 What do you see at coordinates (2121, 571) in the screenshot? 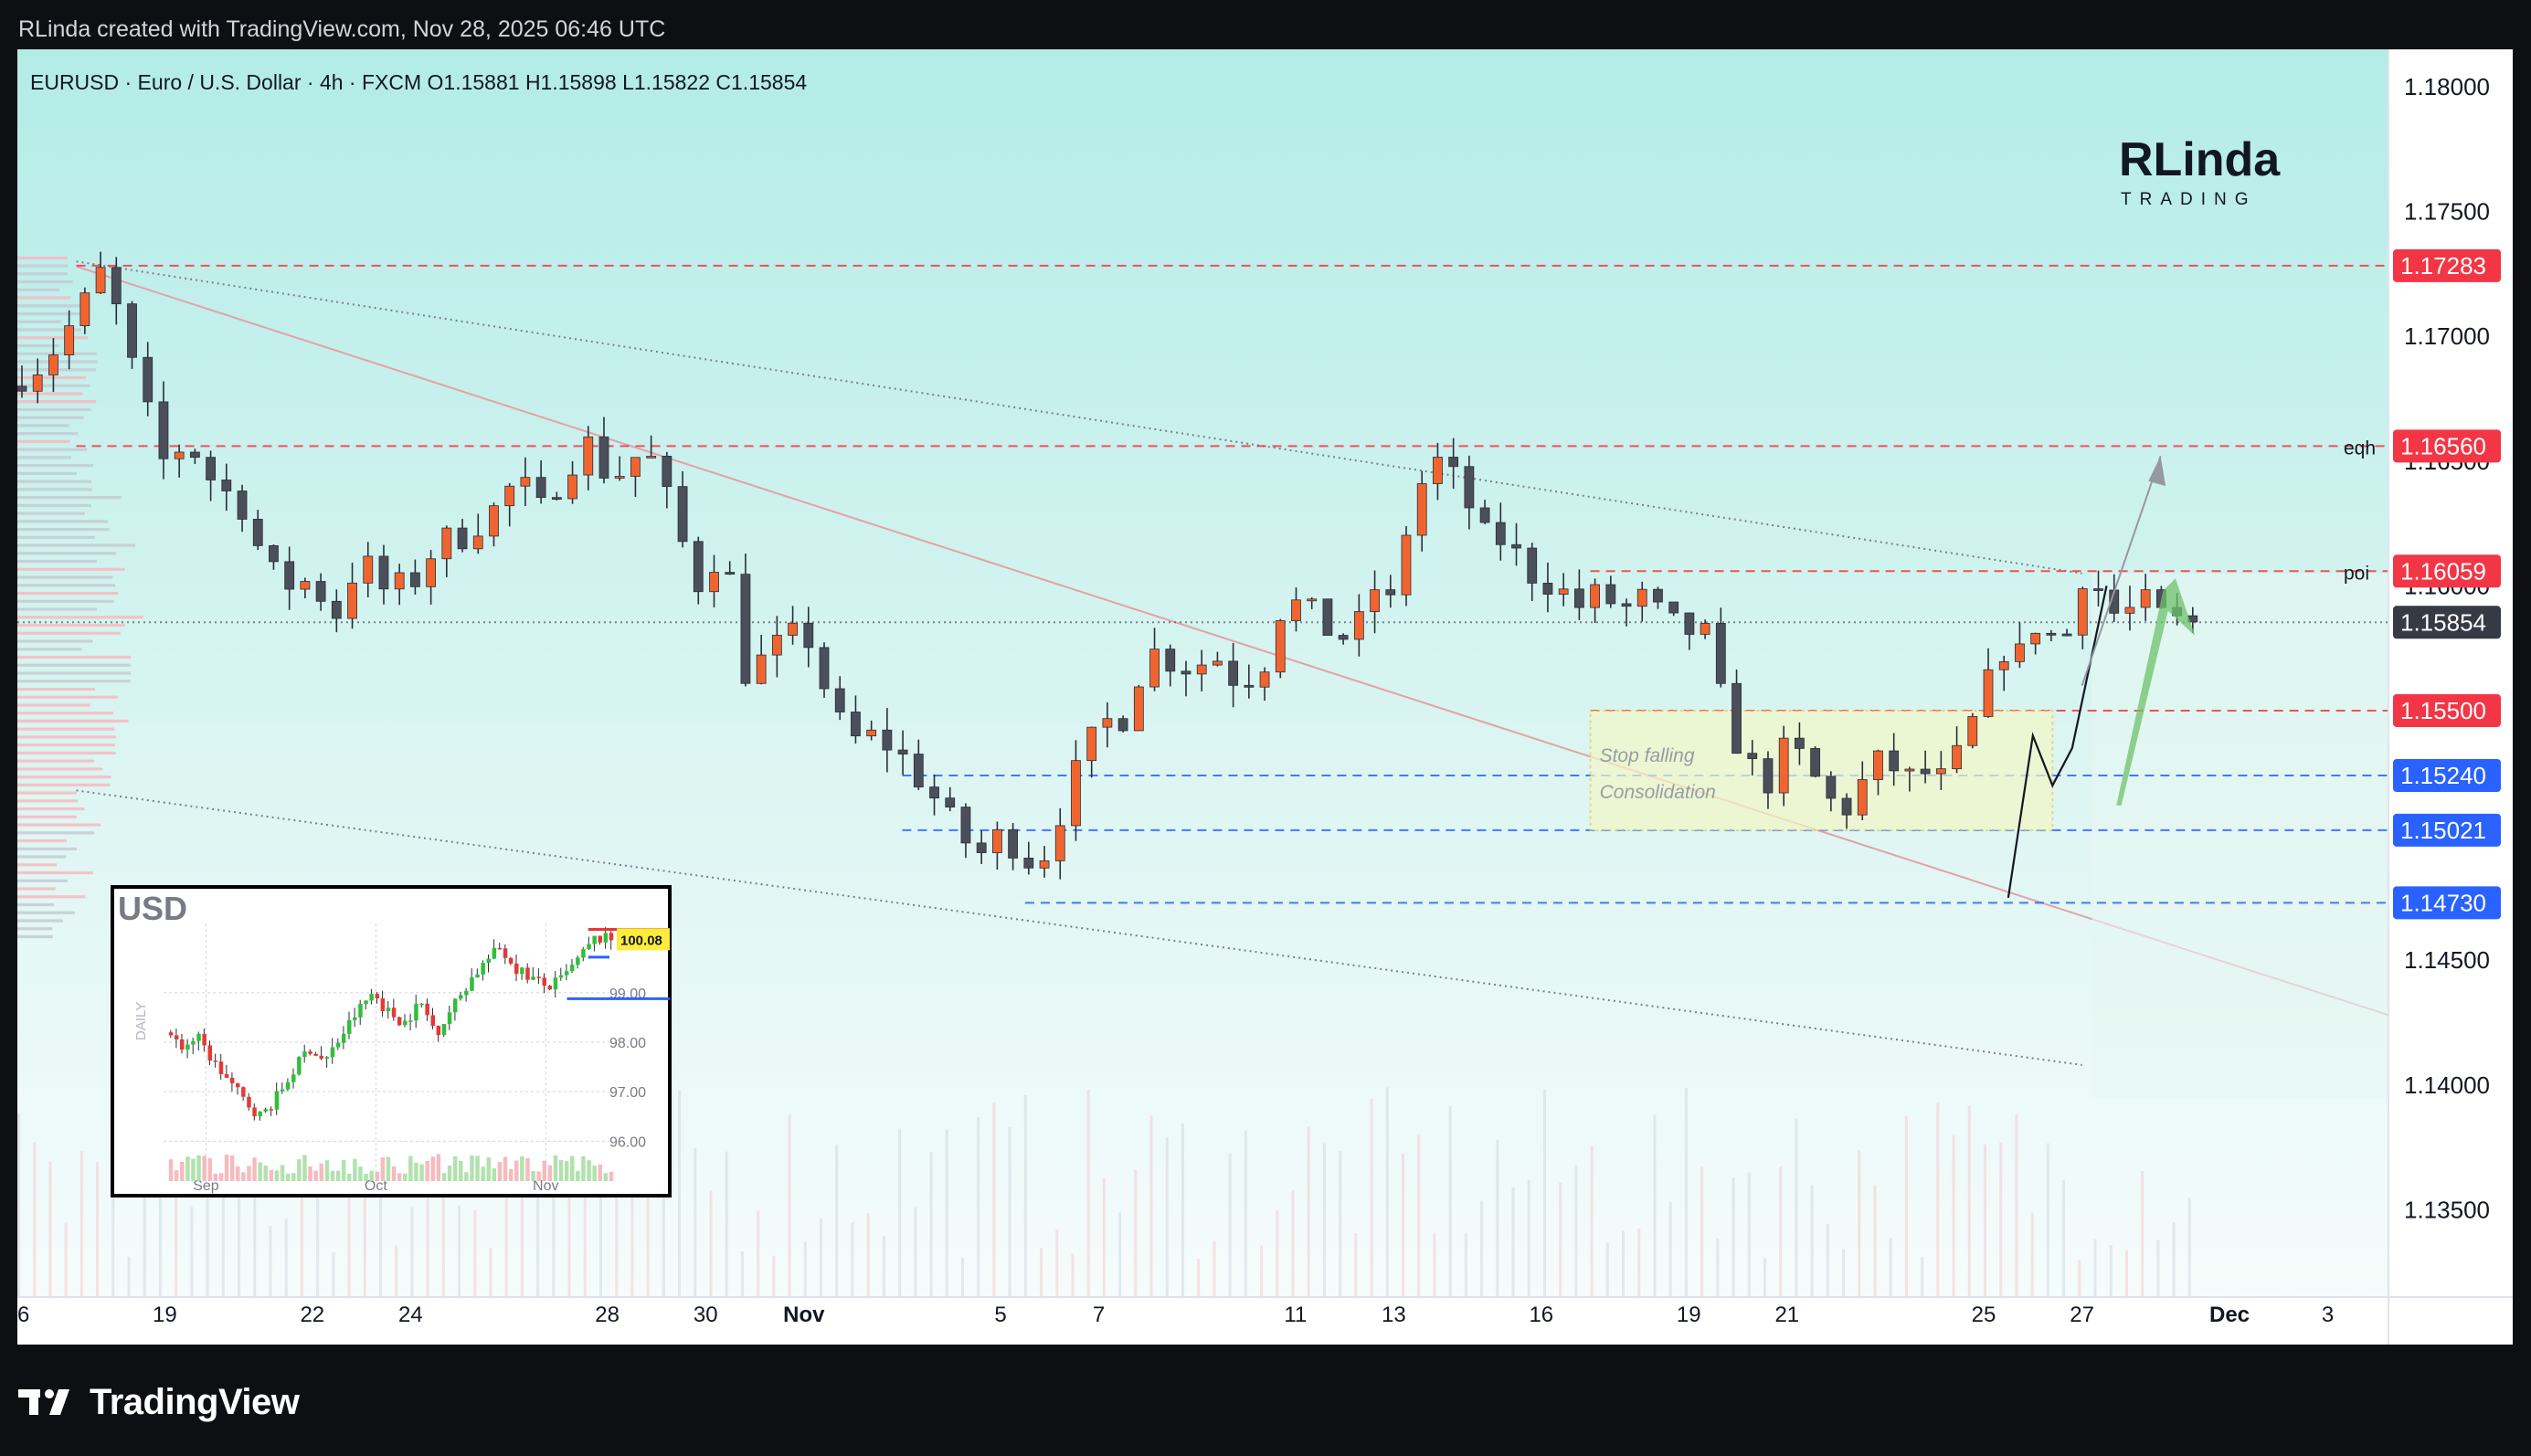
I see `target-arrow-line` at bounding box center [2121, 571].